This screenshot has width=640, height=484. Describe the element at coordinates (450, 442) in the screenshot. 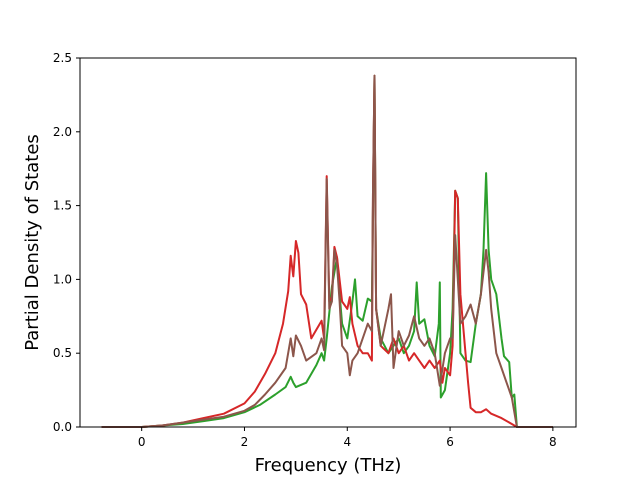

I see `x-tick-label: 6` at that location.